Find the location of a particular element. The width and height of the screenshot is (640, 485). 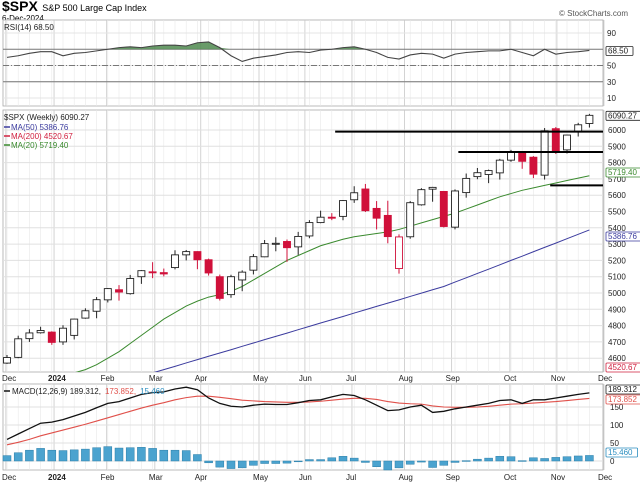

macd-signal-legend: 173.852, is located at coordinates (120, 391).